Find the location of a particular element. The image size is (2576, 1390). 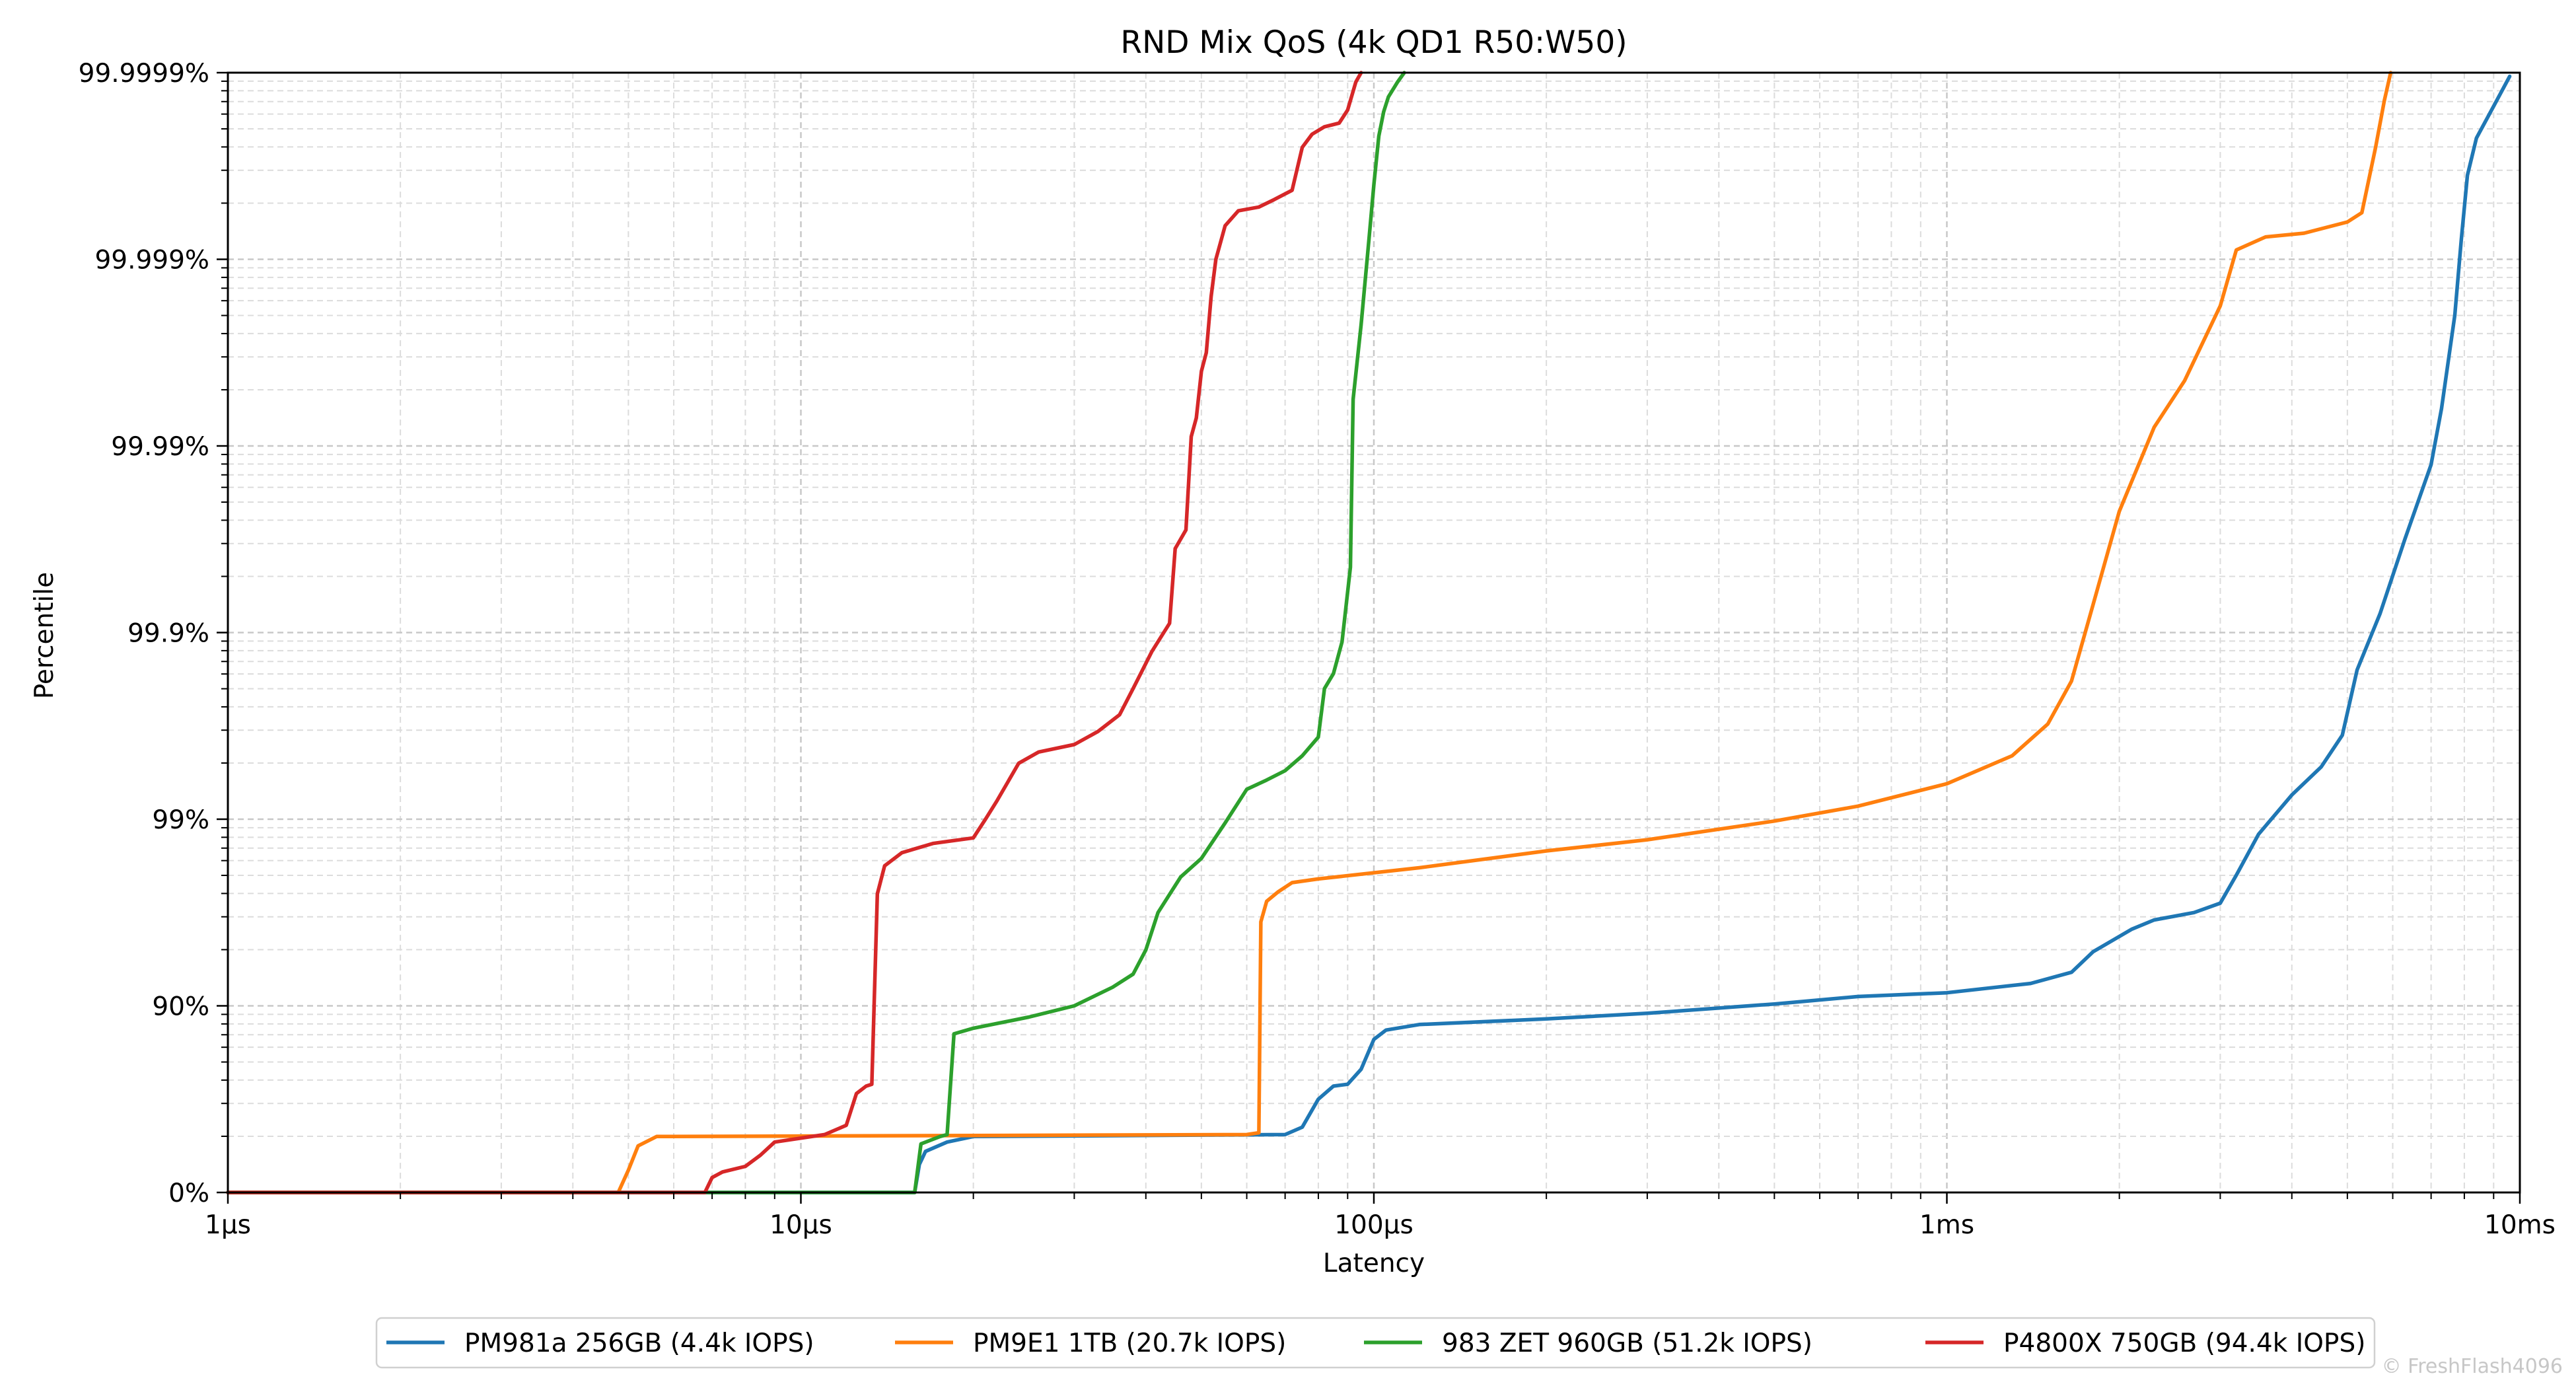

y-tick-label: 99.9999% is located at coordinates (144, 74).